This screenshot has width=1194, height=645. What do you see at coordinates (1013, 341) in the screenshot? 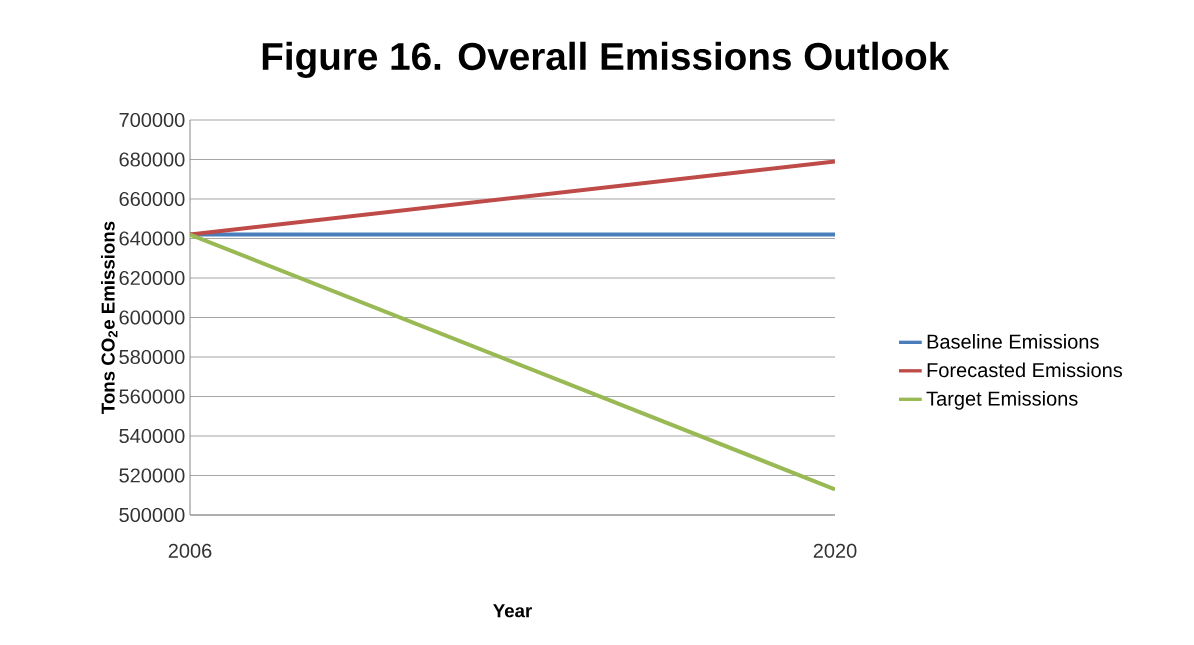
I see `legend-label: Baseline Emissions` at bounding box center [1013, 341].